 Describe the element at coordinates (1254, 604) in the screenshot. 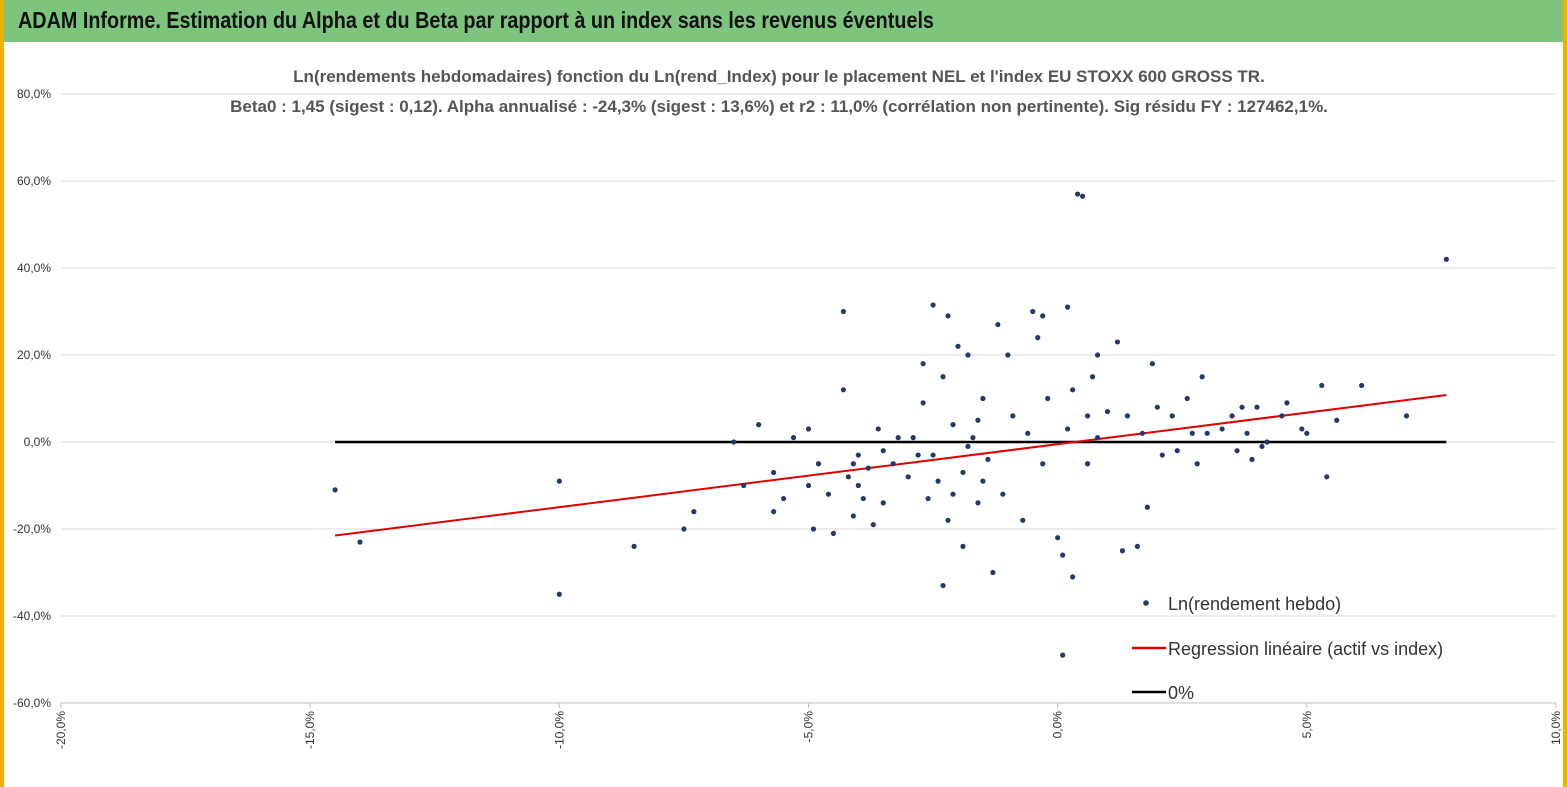

I see `legend-label: Ln(rendement hebdo)` at that location.